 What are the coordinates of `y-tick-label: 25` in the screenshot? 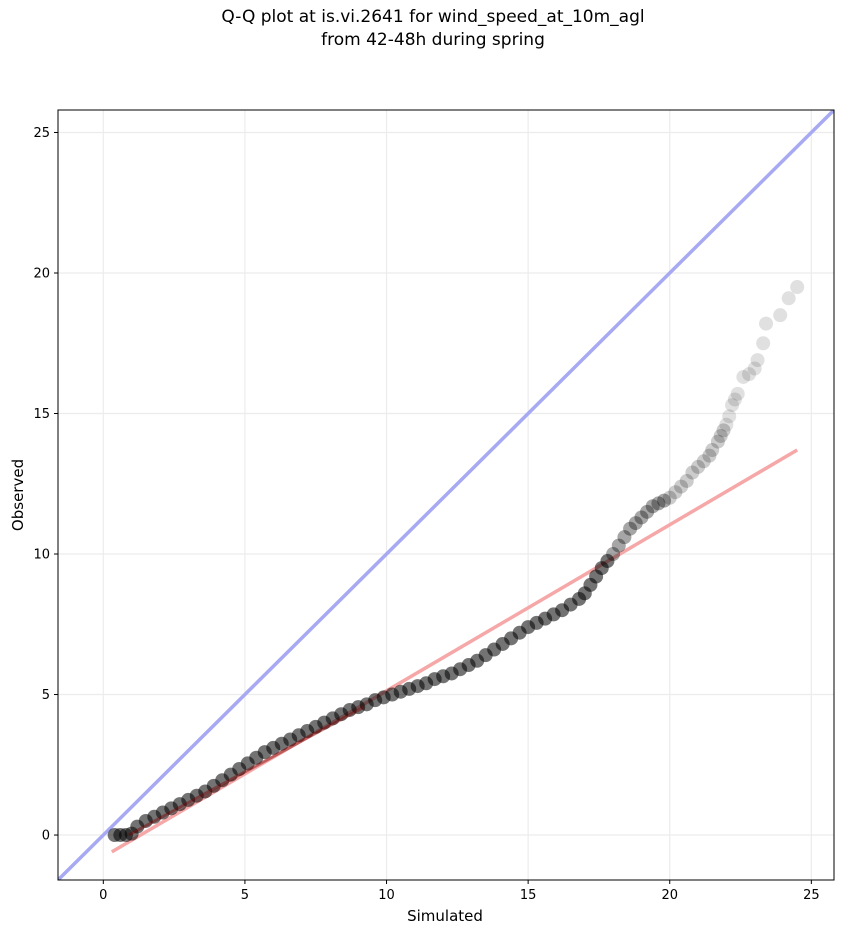 It's located at (41, 133).